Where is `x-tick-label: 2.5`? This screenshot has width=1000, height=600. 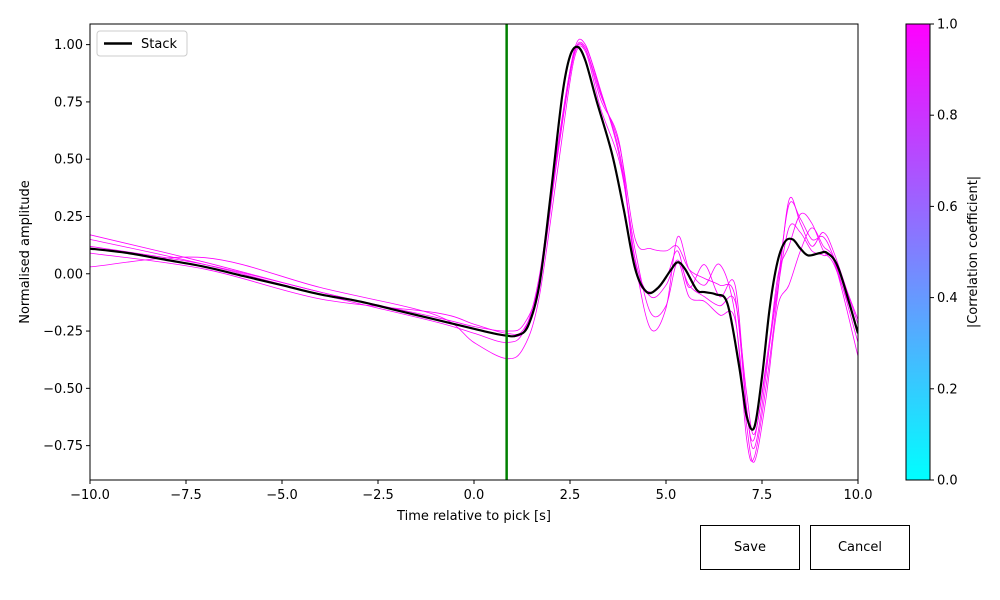
x-tick-label: 2.5 is located at coordinates (570, 495).